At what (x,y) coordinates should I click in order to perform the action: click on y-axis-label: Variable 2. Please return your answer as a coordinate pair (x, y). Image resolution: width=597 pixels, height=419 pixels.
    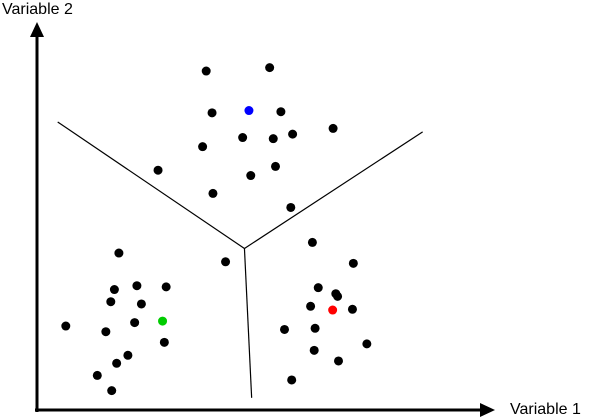
    Looking at the image, I should click on (37, 9).